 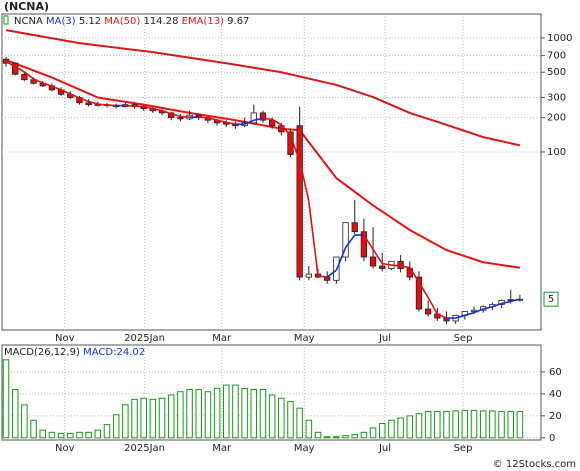 I want to click on last-price-box, so click(x=551, y=299).